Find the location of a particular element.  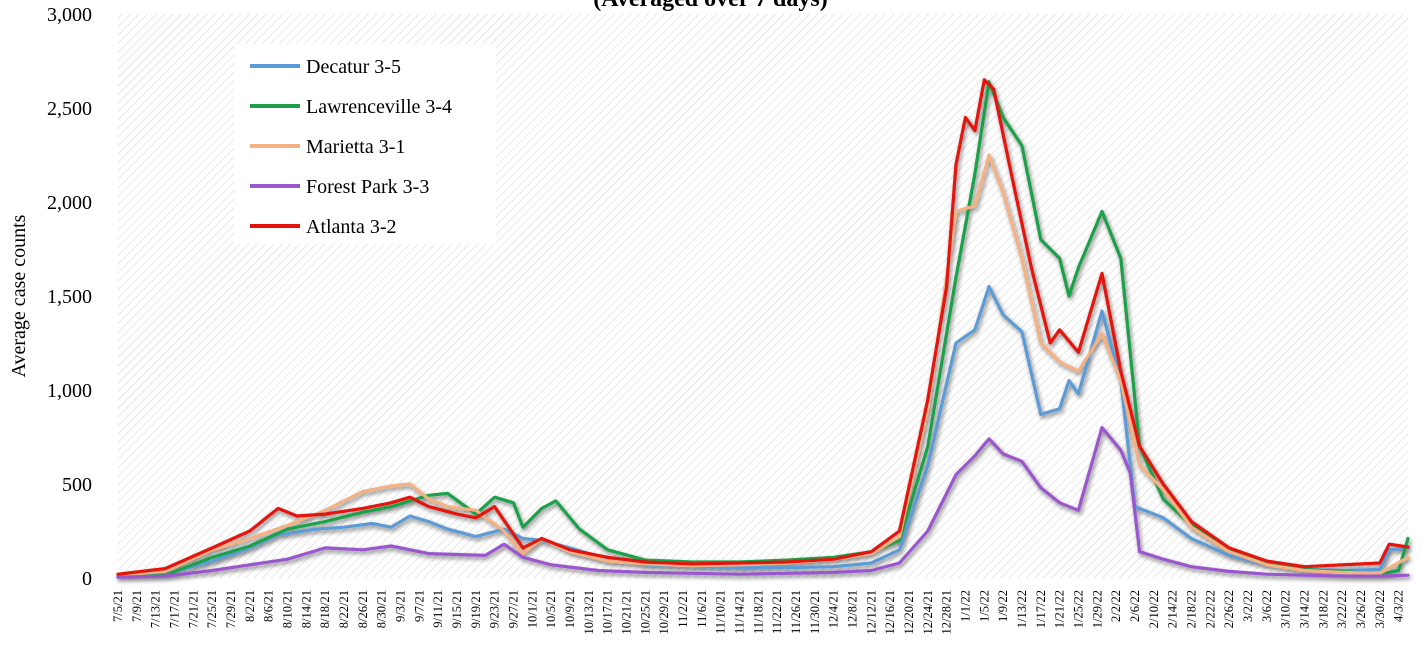

x-tick-label: 3/18/22 is located at coordinates (1323, 609).